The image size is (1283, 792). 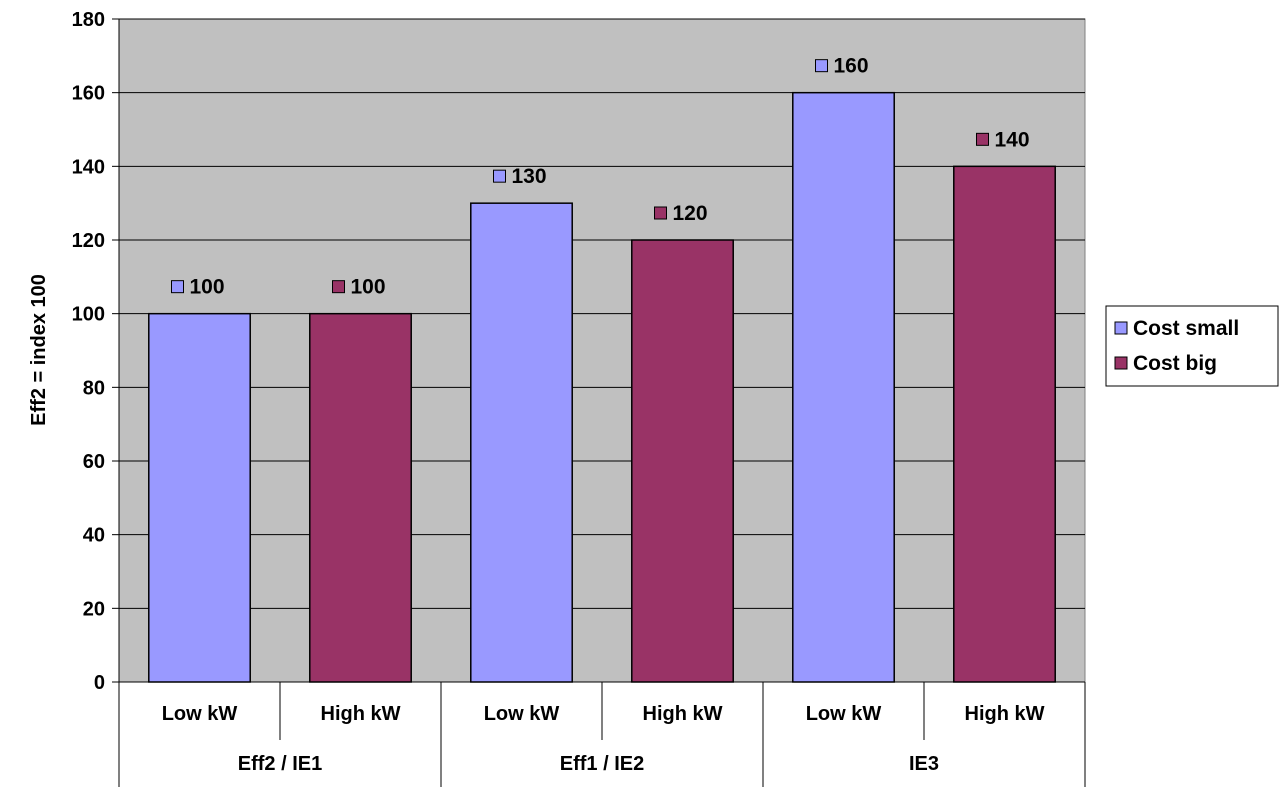 I want to click on data-label: 120, so click(x=690, y=213).